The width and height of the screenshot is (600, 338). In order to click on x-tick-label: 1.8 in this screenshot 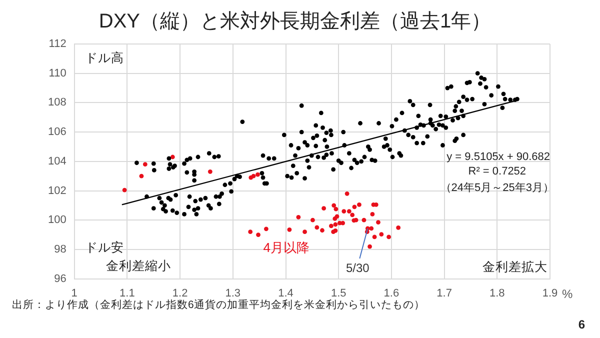, I will do `click(497, 293)`.